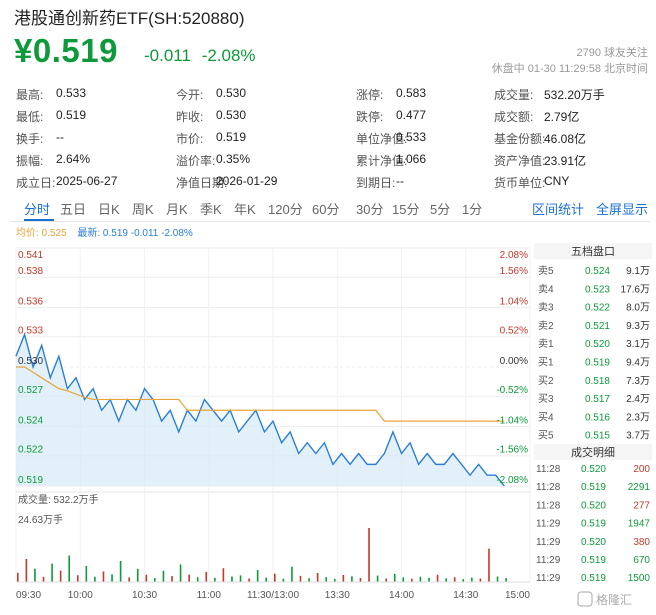  Describe the element at coordinates (30, 480) in the screenshot. I see `price-tick-label: 0.519` at that location.